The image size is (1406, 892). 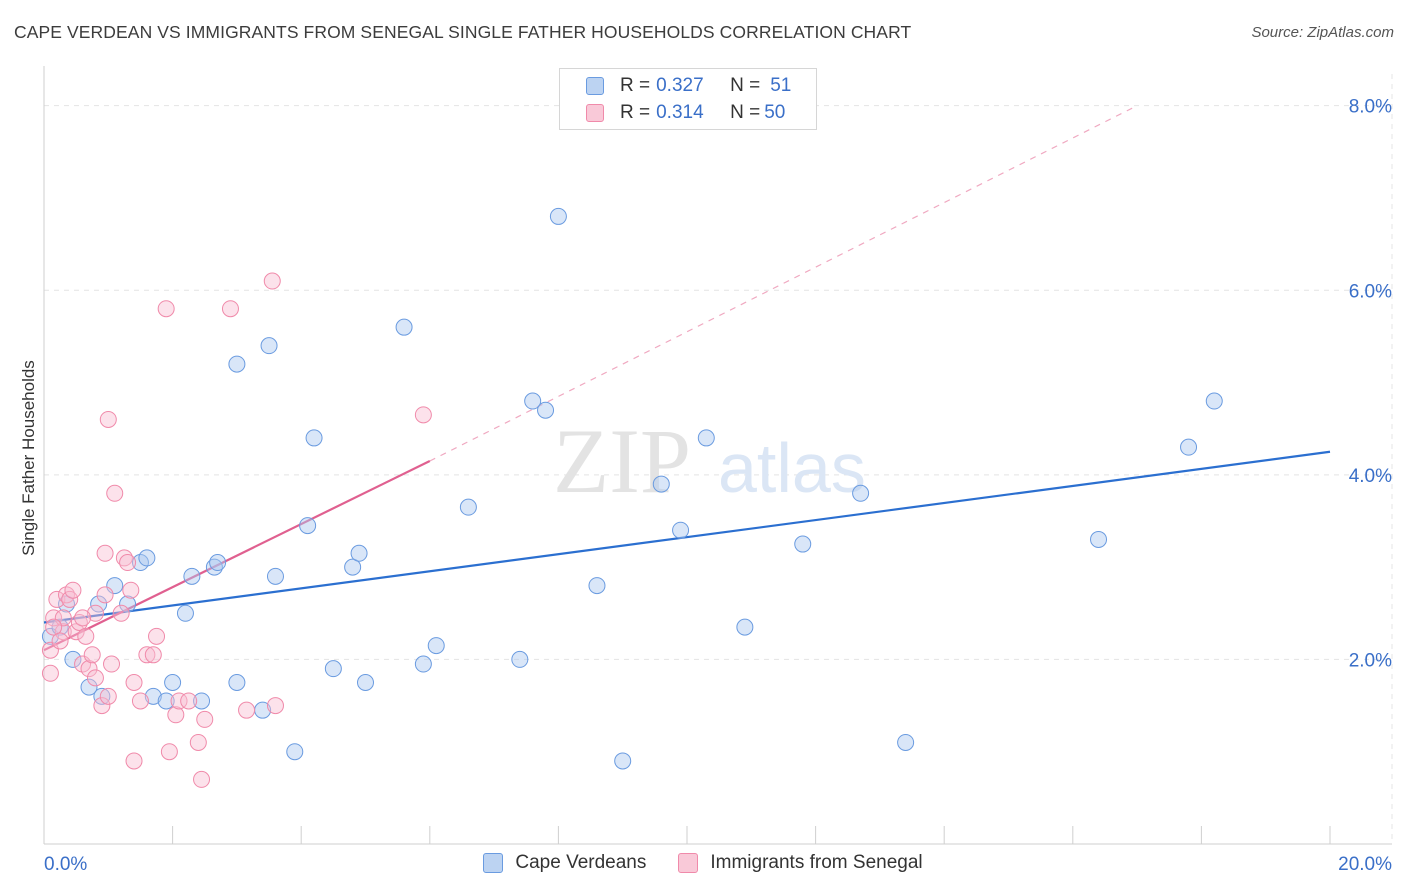 I want to click on bottom-legend-senegal: Immigrants from Senegal, so click(x=800, y=863).